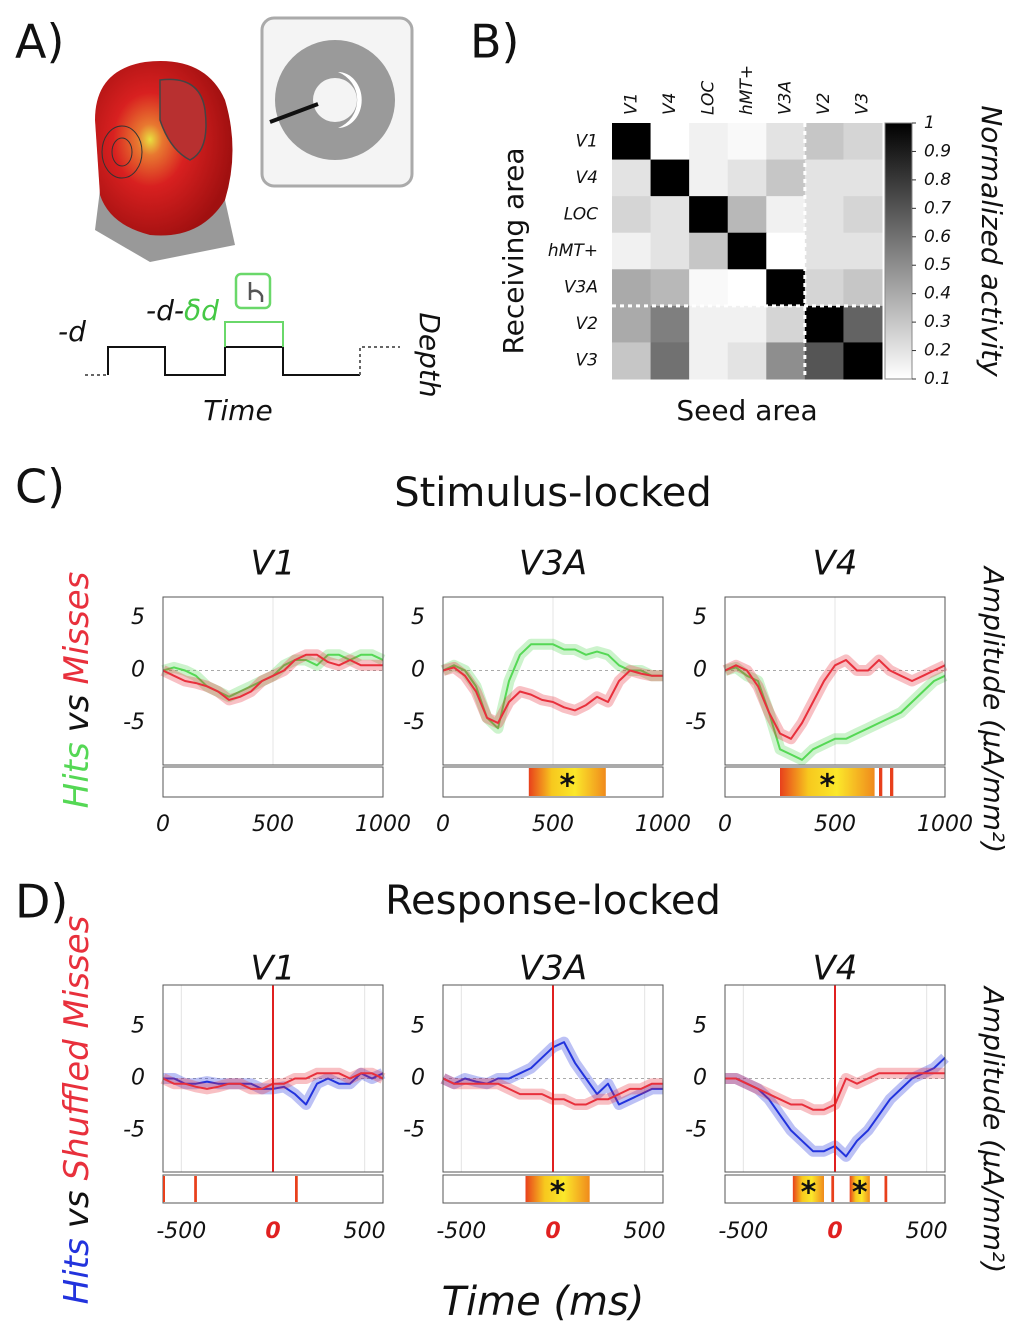 The height and width of the screenshot is (1334, 1025). I want to click on colorbar-tick-label: 0.8, so click(937, 180).